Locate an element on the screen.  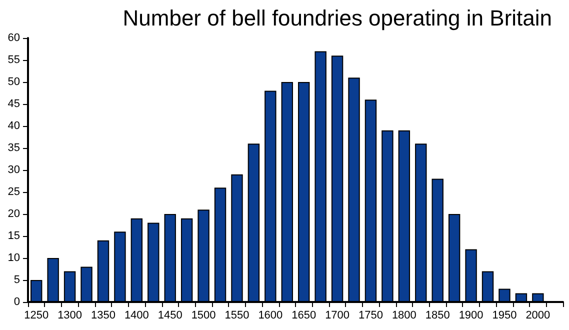
y-tick-label: 50 is located at coordinates (14, 82).